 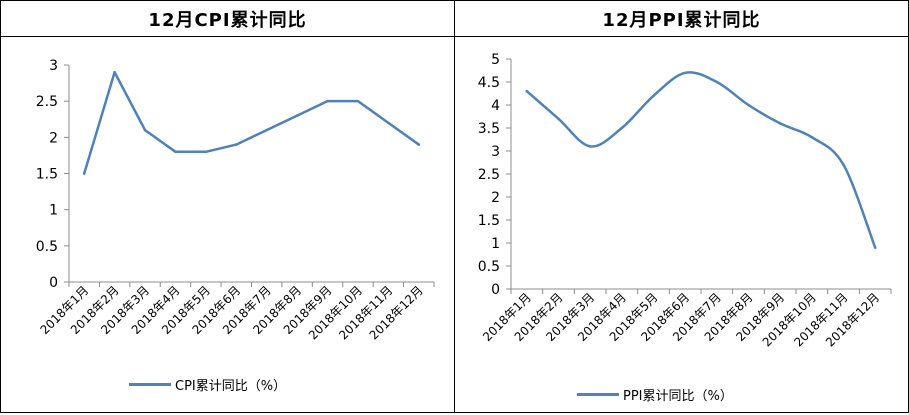 What do you see at coordinates (53, 138) in the screenshot?
I see `cpi-y-tick-label: 2` at bounding box center [53, 138].